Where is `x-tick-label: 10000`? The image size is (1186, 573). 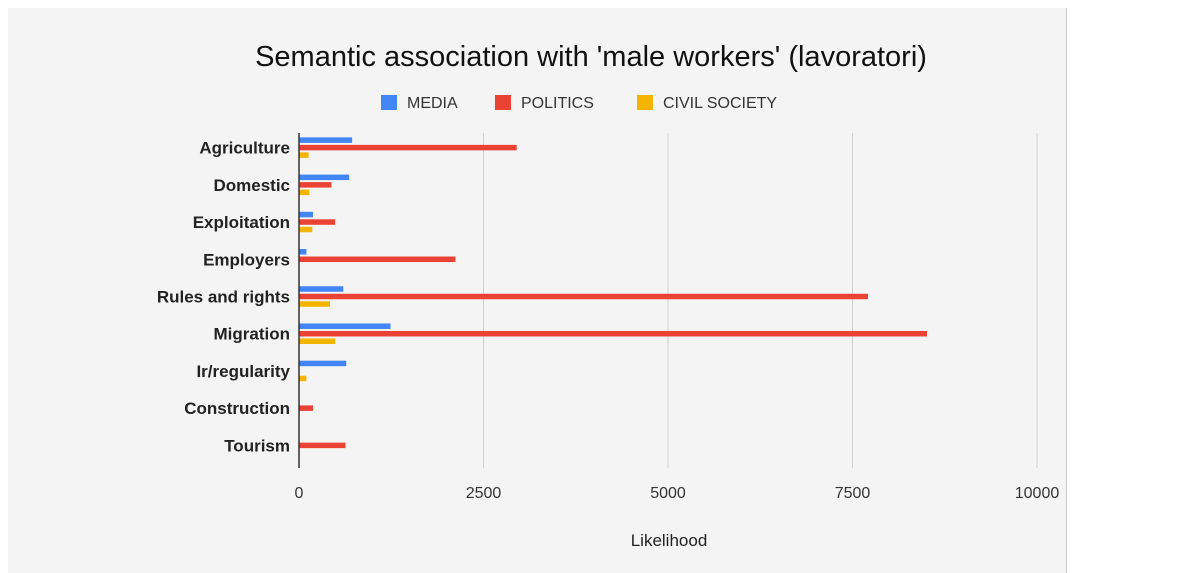 x-tick-label: 10000 is located at coordinates (1037, 493).